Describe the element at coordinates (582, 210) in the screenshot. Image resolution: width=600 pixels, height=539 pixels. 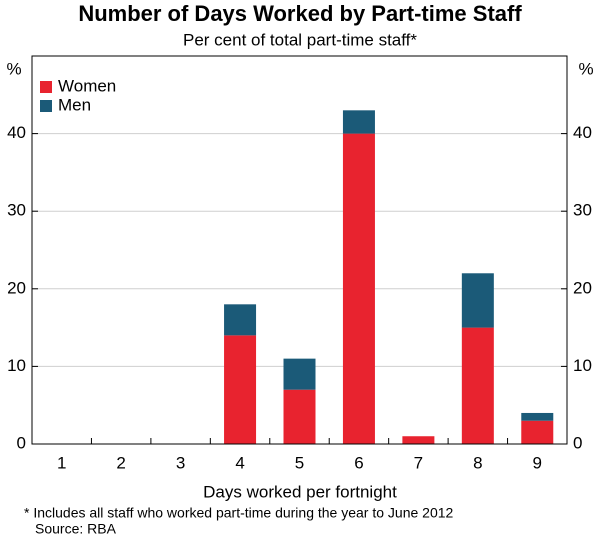
I see `y2-tick-label: 30` at that location.